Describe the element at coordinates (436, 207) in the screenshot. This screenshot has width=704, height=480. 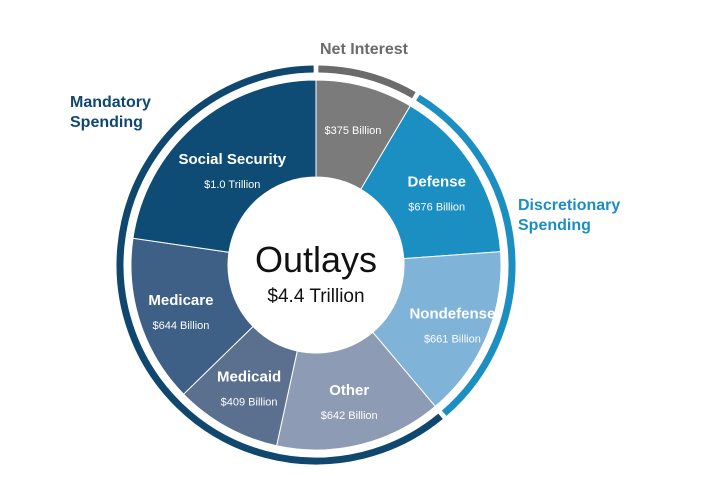
I see `slice-value-defense: $676 Billion` at that location.